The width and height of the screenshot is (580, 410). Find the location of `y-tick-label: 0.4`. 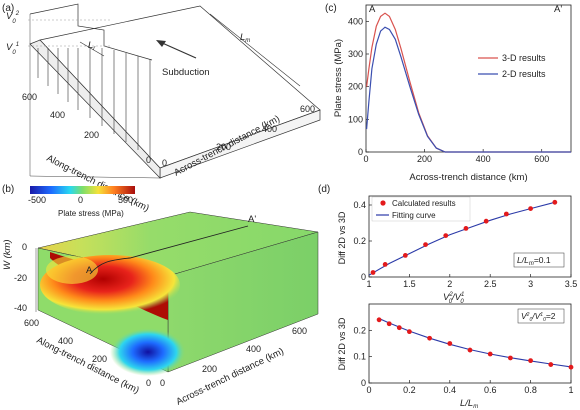

y-tick-label: 0.4 is located at coordinates (359, 205).